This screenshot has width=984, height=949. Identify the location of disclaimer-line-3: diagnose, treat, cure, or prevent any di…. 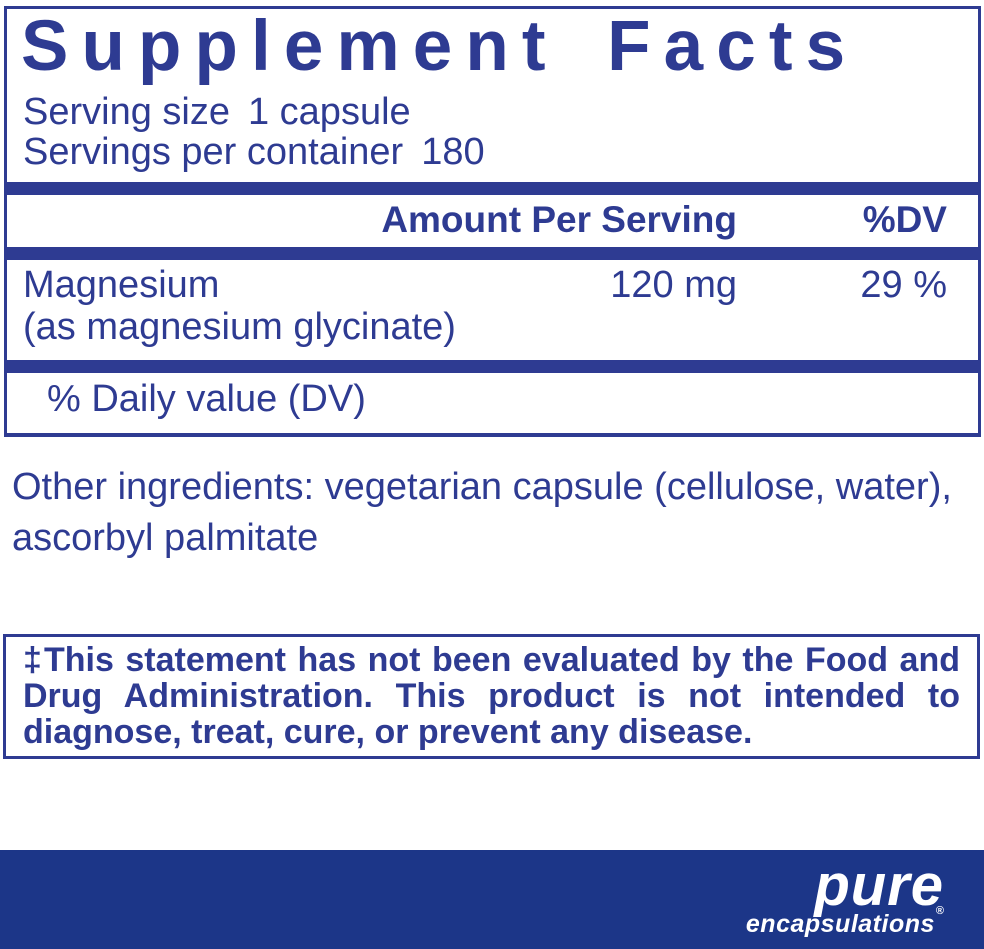
(388, 732).